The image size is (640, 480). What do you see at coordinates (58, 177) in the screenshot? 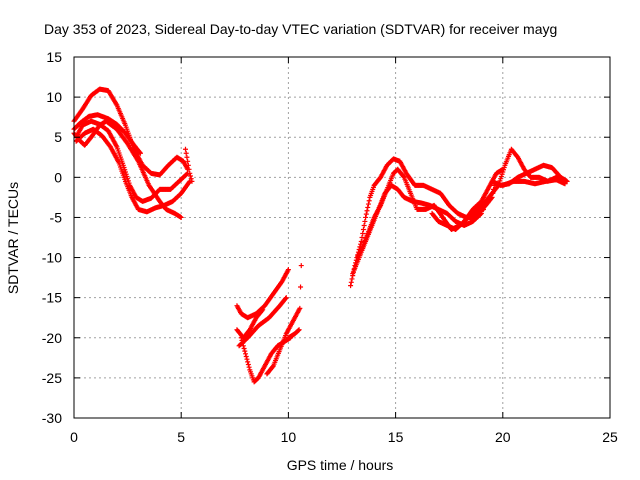
I see `y-tick-label: 0` at bounding box center [58, 177].